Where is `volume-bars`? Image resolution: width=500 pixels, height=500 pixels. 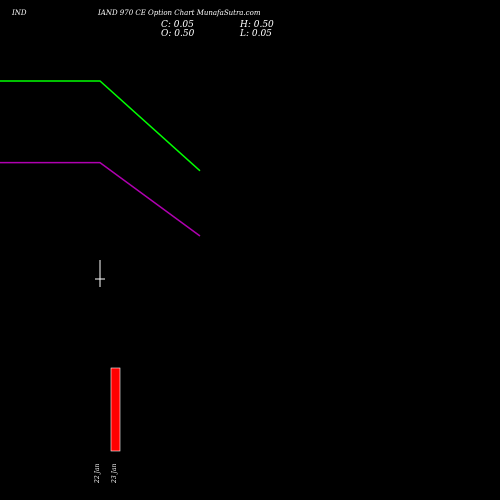
volume-bars is located at coordinates (115, 409).